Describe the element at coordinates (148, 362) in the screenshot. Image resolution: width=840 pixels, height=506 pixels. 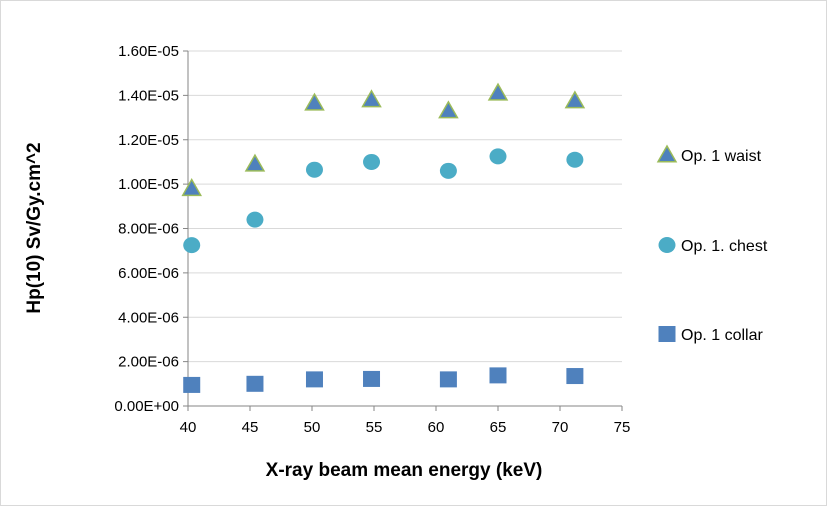
I see `y-tick-label: 2.00E-06` at that location.